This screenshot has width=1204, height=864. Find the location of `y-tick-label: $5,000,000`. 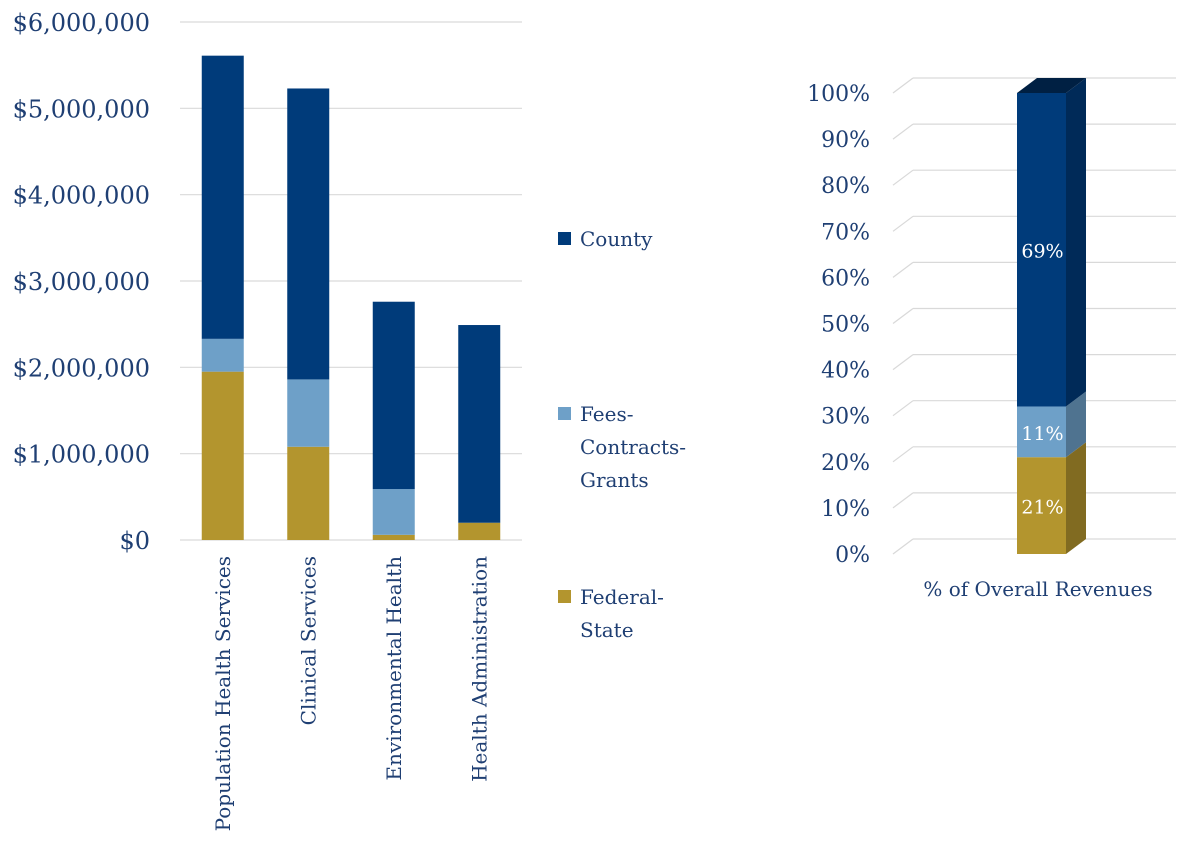

y-tick-label: $5,000,000 is located at coordinates (81, 109).